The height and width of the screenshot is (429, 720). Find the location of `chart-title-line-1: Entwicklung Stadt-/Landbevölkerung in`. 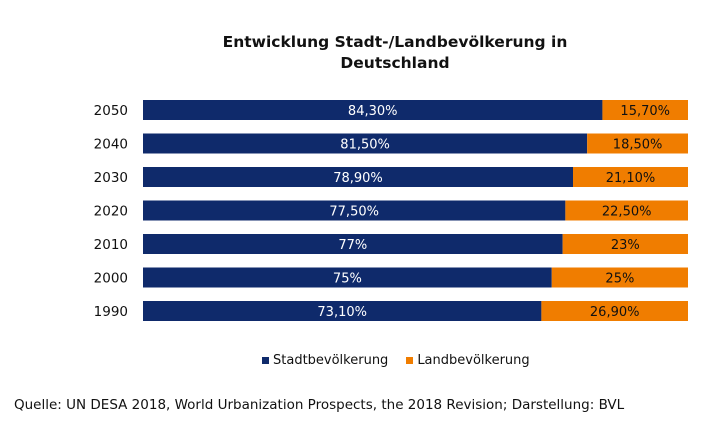

chart-title-line-1: Entwicklung Stadt-/Landbevölkerung in is located at coordinates (395, 42).